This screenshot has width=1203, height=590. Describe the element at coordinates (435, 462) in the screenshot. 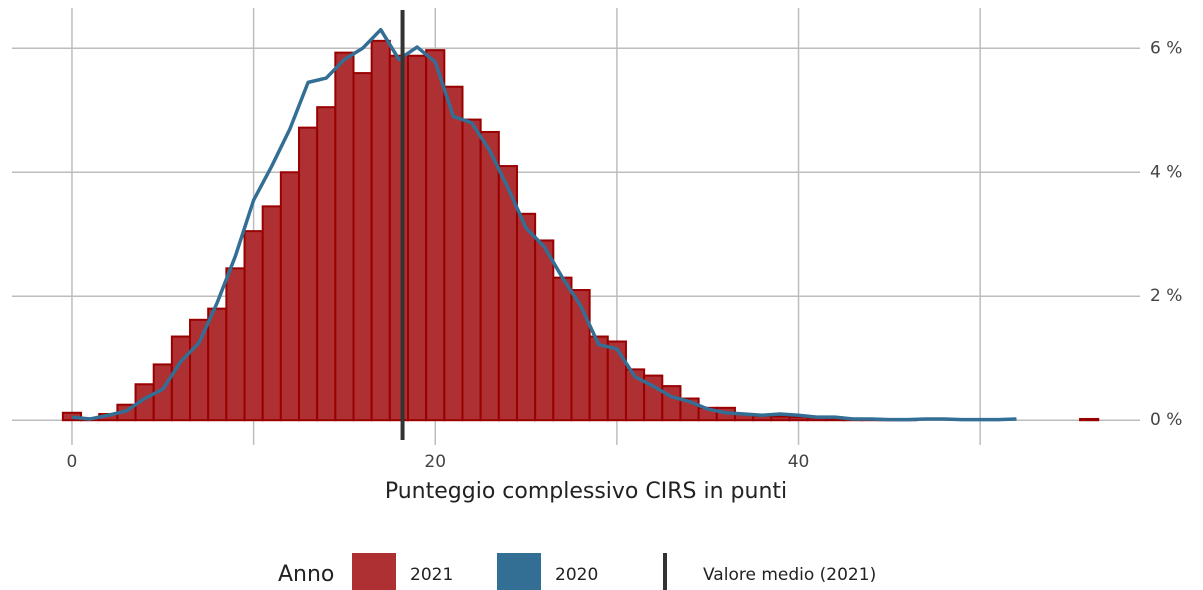

I see `x-tick-label: 20` at that location.